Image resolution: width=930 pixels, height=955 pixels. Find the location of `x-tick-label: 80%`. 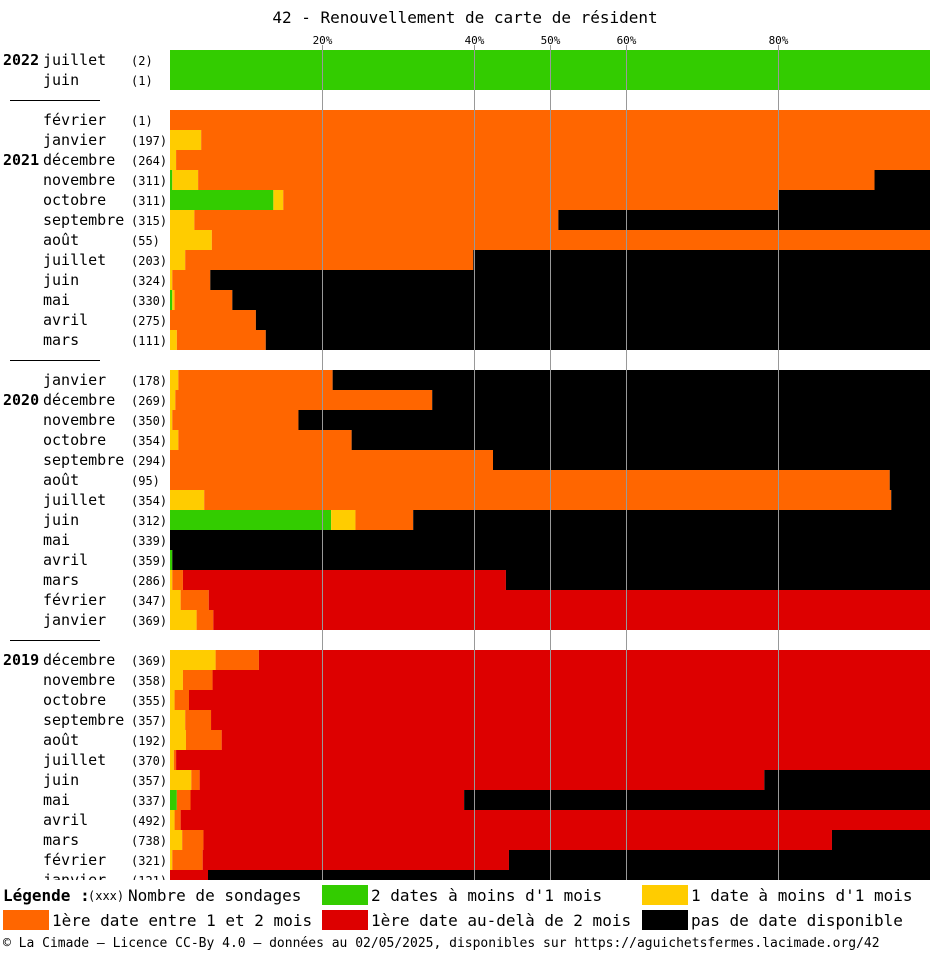

x-tick-label: 80% is located at coordinates (779, 40).